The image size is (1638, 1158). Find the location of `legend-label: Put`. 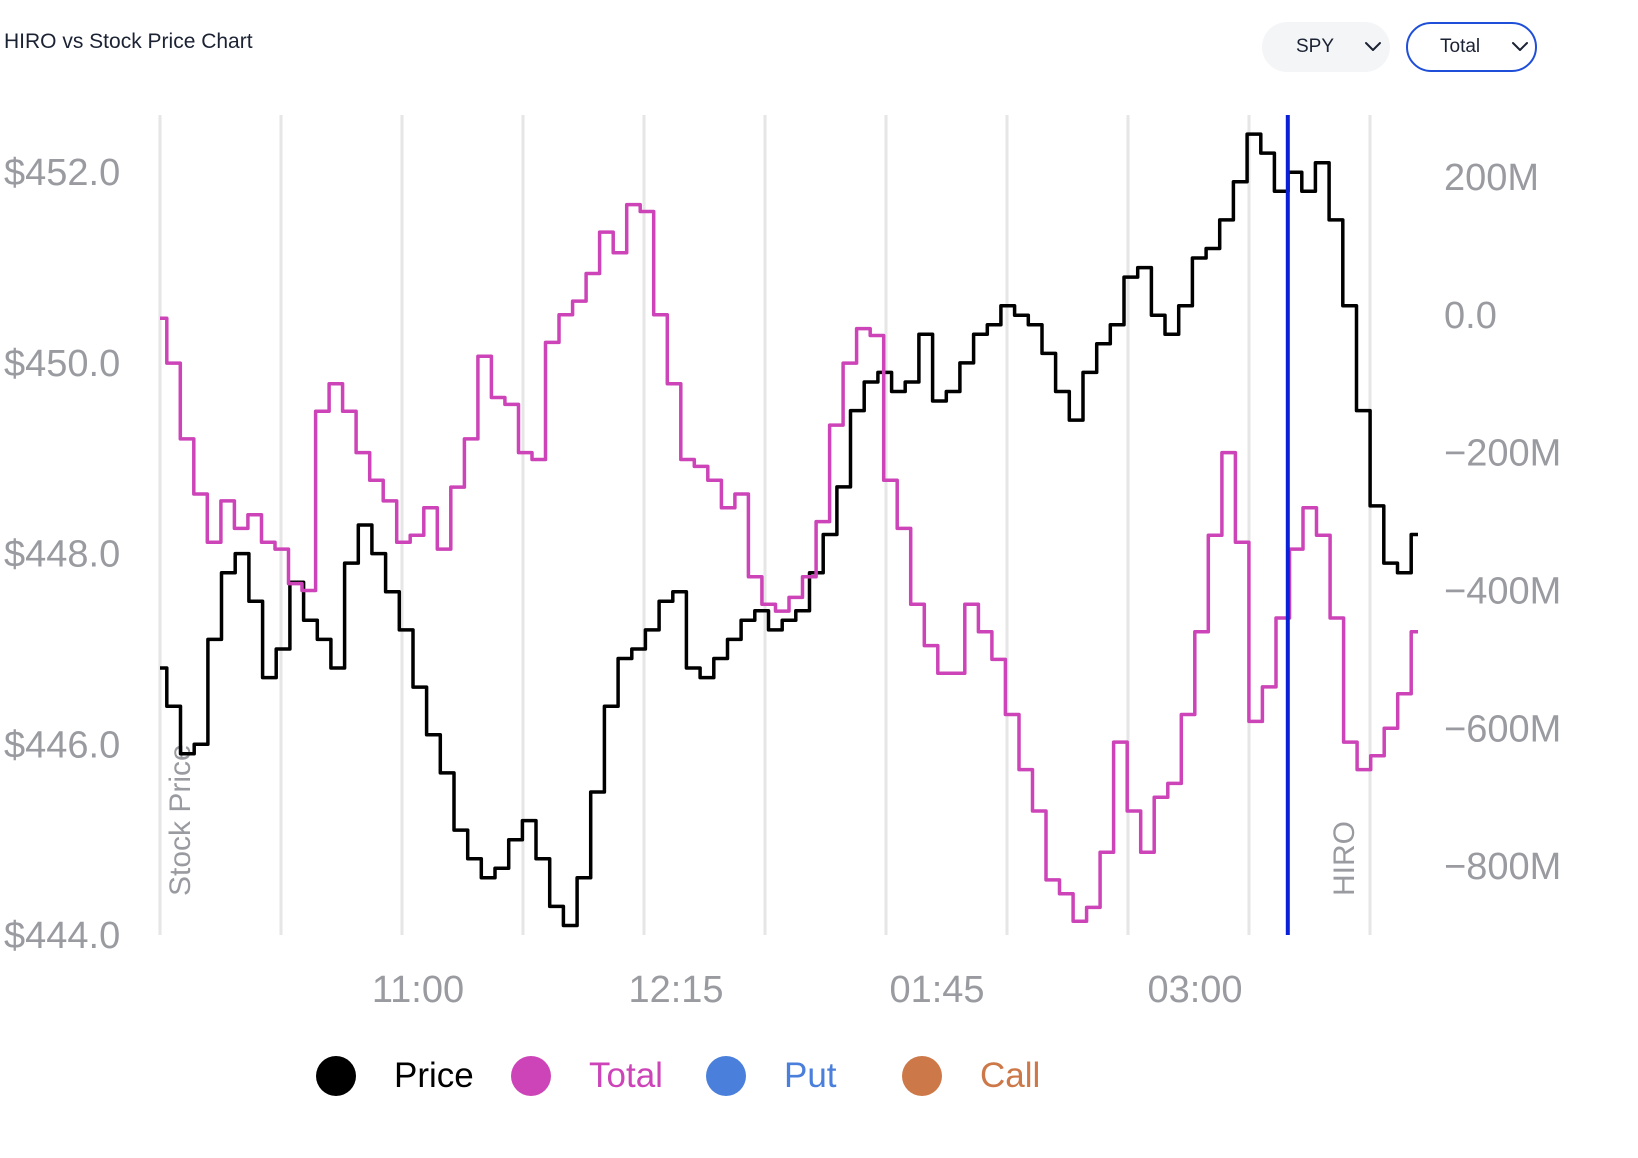

legend-label: Put is located at coordinates (810, 1075).